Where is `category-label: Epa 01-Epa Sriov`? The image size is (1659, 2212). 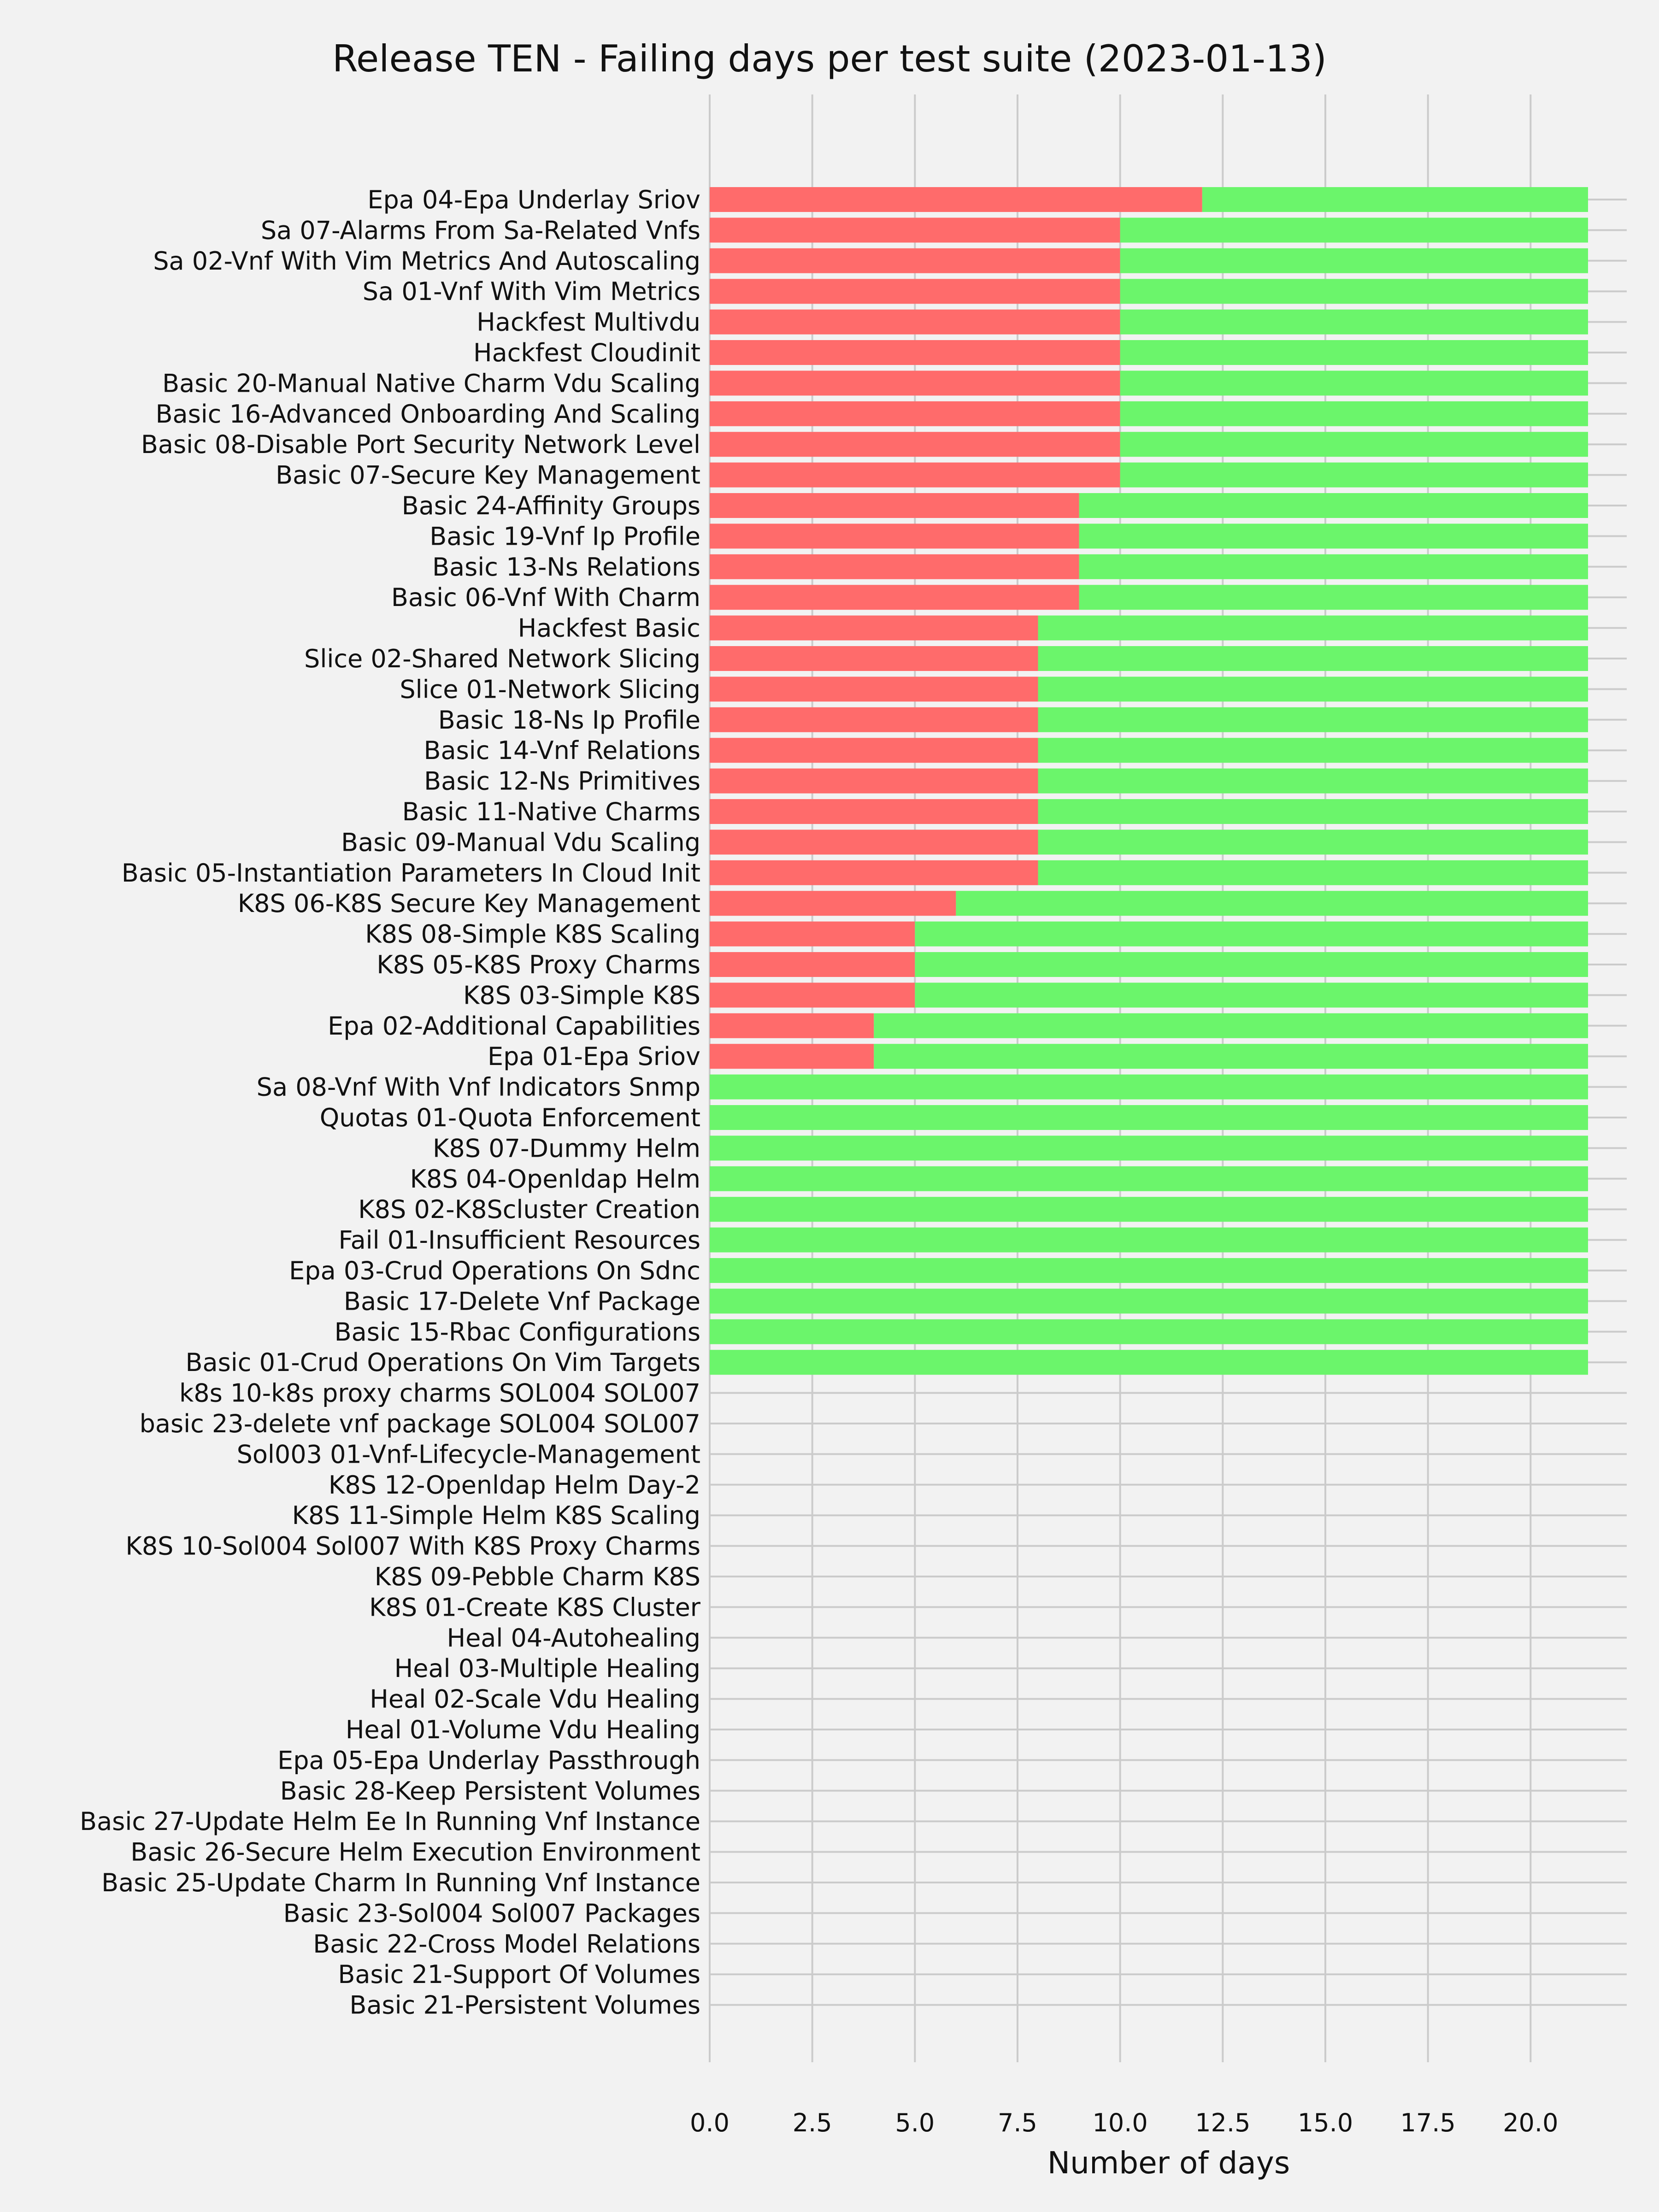
category-label: Epa 01-Epa Sriov is located at coordinates (594, 1056).